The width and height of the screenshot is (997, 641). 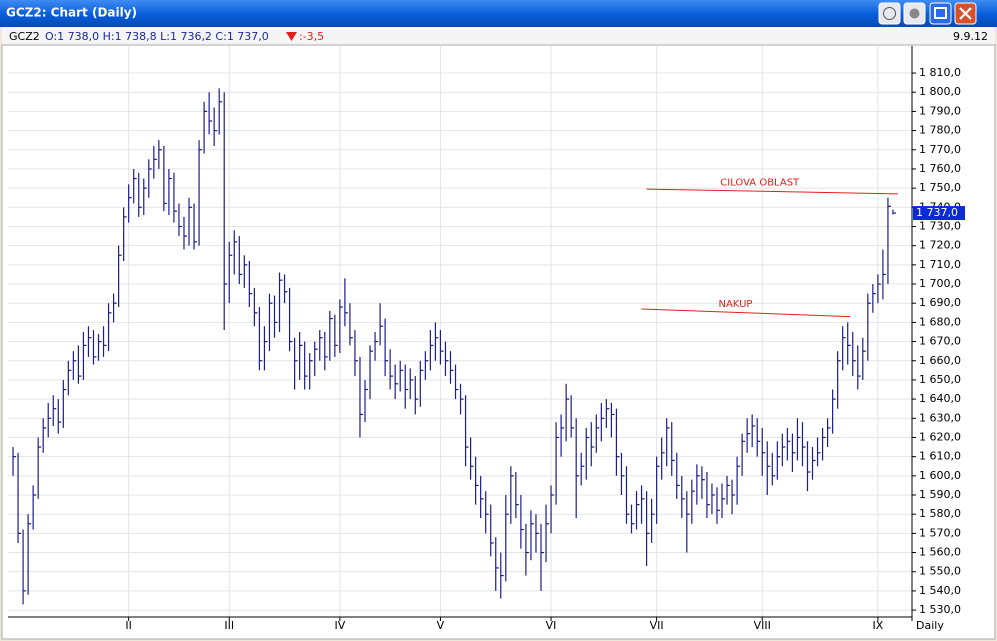 What do you see at coordinates (940, 302) in the screenshot?
I see `y-tick-label: 1 690,0` at bounding box center [940, 302].